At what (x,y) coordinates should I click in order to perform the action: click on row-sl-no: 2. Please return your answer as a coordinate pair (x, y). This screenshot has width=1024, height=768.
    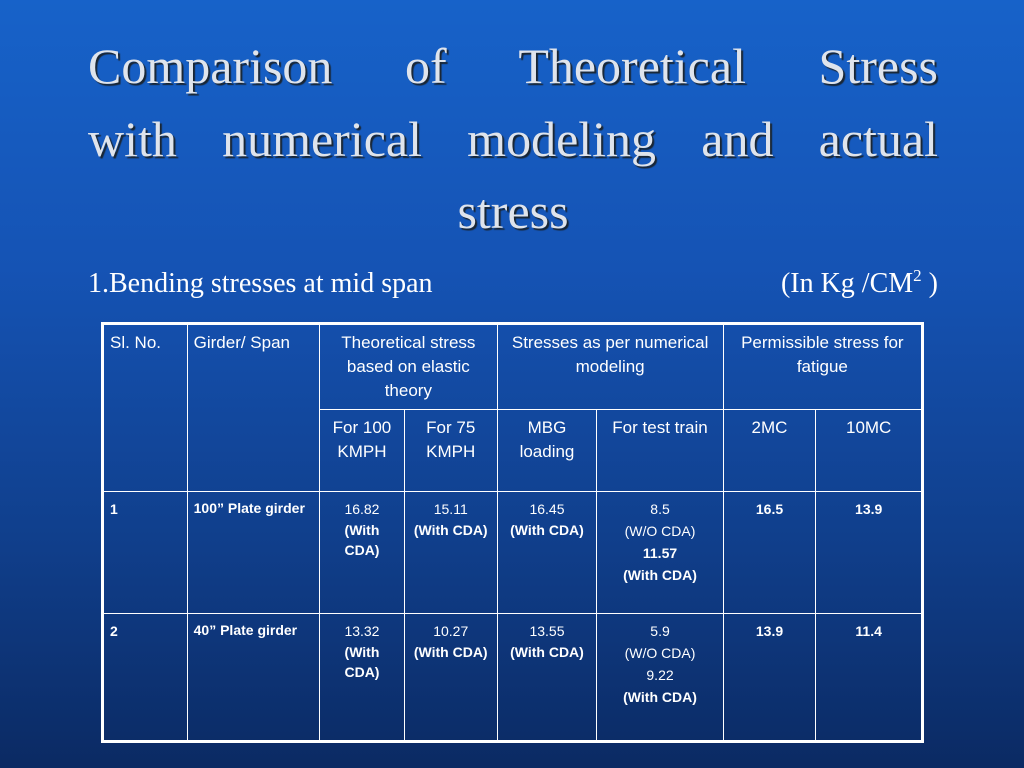
    Looking at the image, I should click on (145, 677).